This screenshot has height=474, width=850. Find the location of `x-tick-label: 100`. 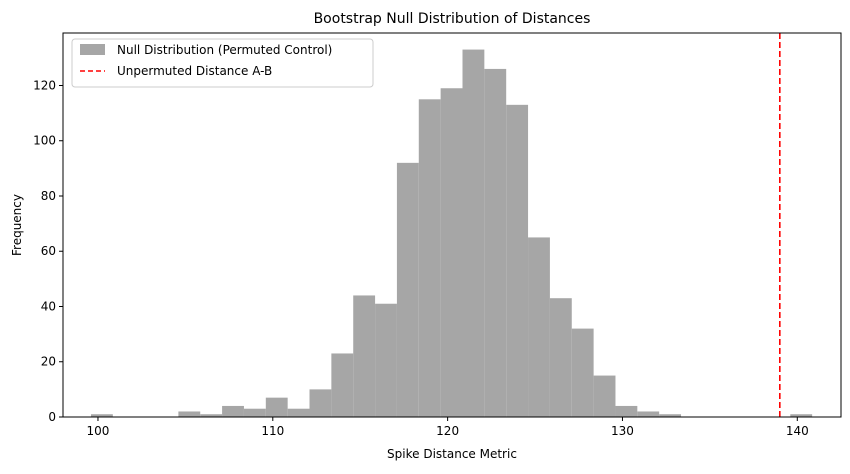

x-tick-label: 100 is located at coordinates (98, 431).